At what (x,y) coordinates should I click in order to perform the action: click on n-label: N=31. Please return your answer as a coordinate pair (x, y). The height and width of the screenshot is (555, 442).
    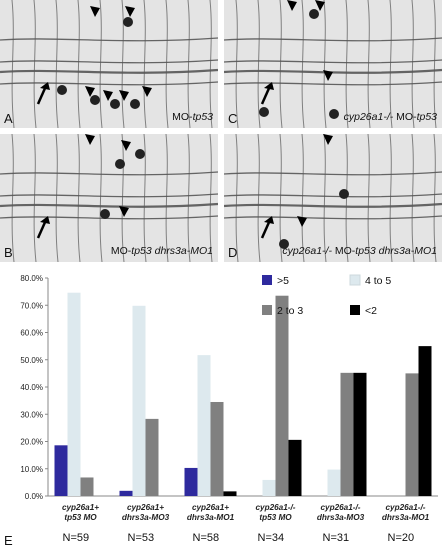
    Looking at the image, I should click on (336, 538).